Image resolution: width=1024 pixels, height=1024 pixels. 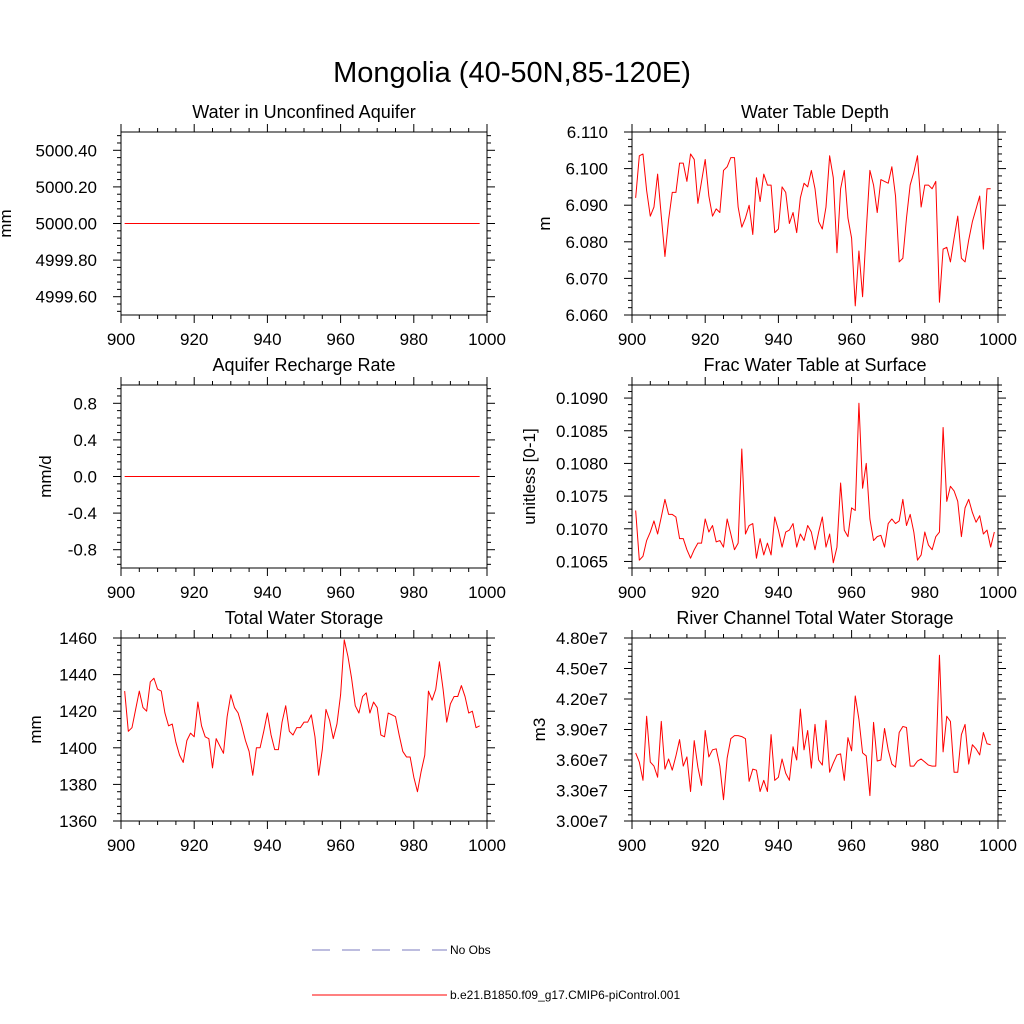 What do you see at coordinates (66, 150) in the screenshot?
I see `y-tick-label: 5000.40` at bounding box center [66, 150].